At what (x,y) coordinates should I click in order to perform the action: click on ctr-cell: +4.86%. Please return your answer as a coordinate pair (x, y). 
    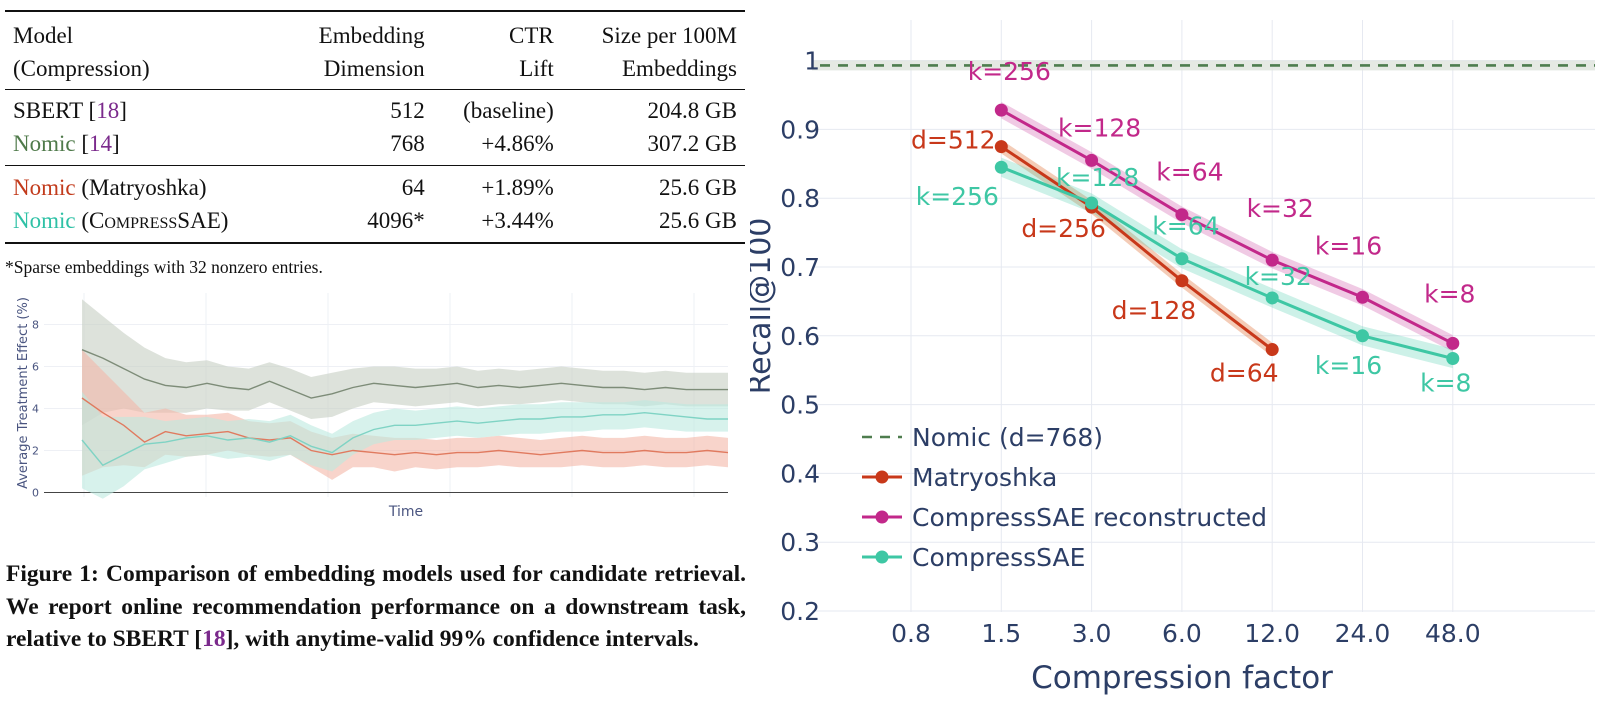
    Looking at the image, I should click on (517, 143).